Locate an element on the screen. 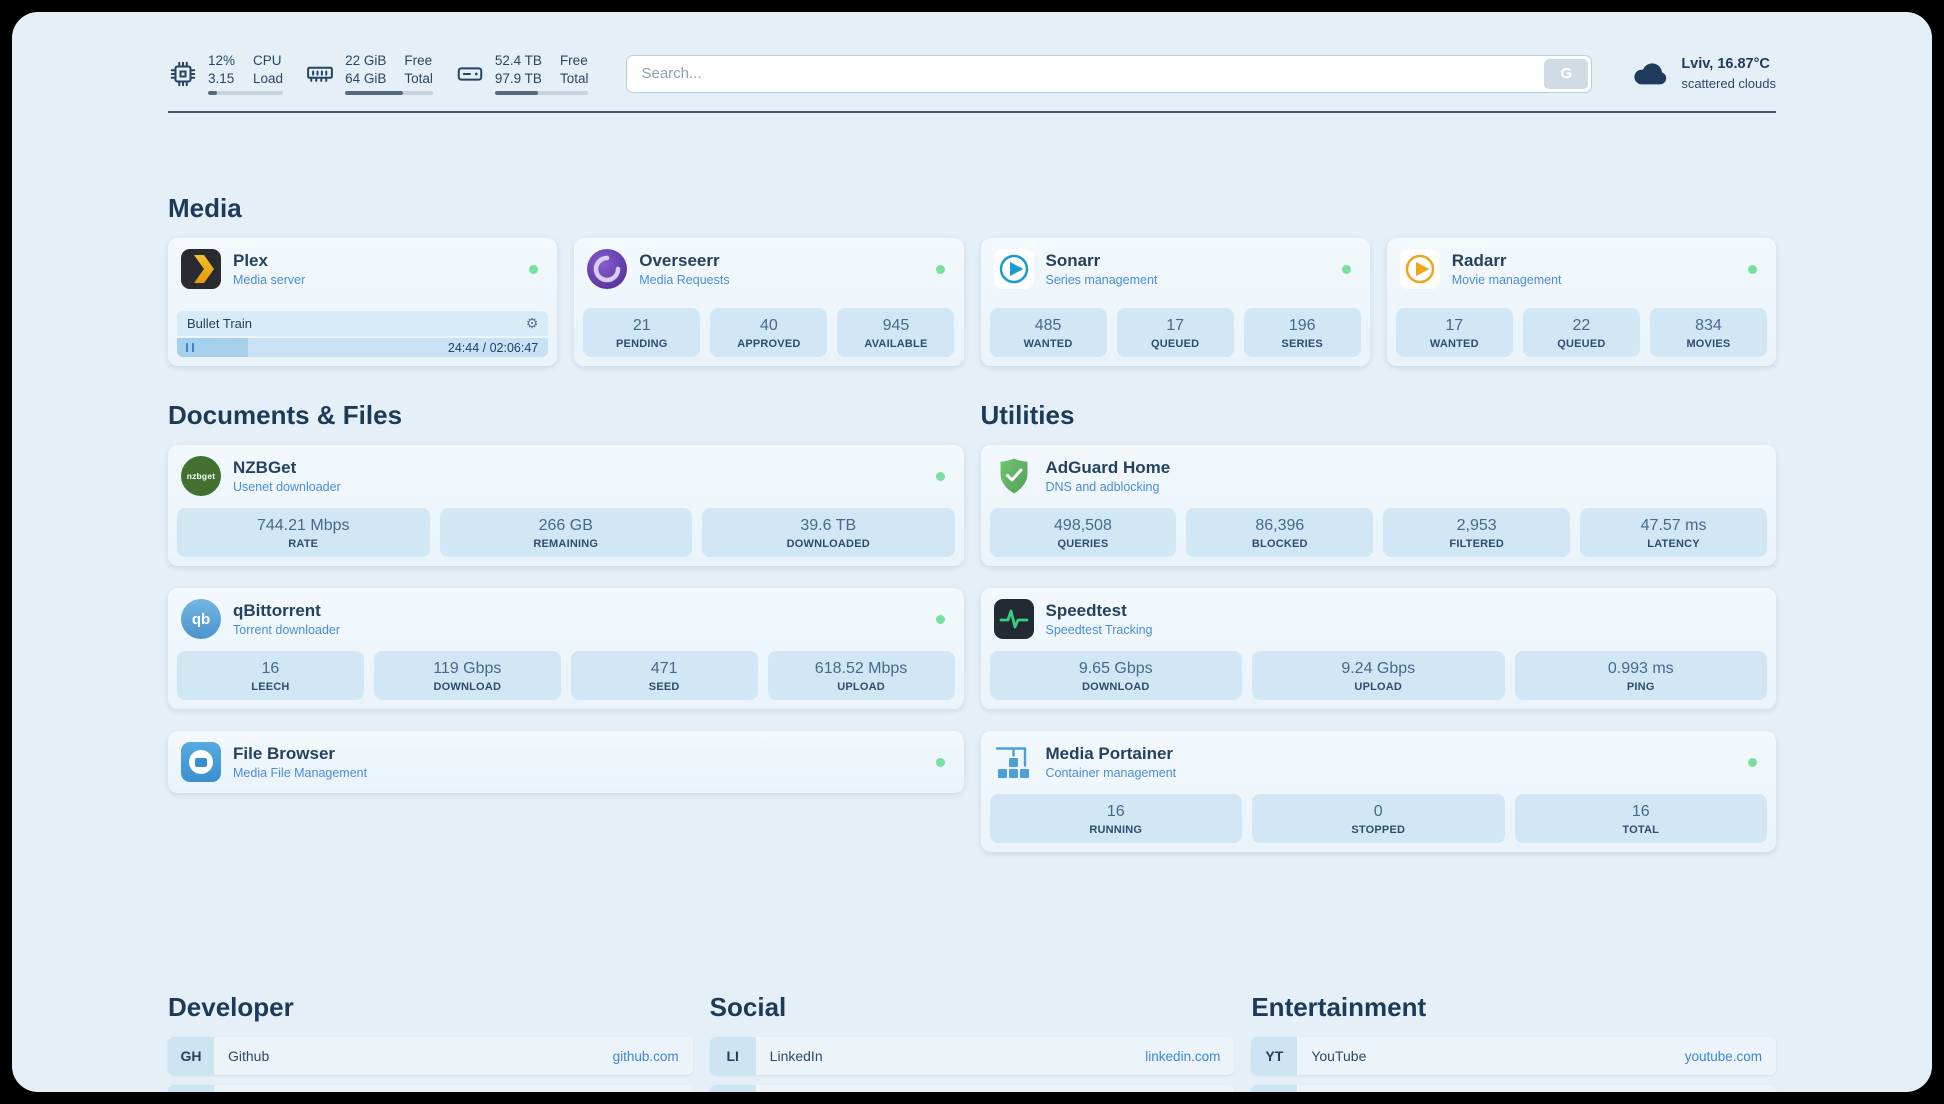  service-name: qBittorrent is located at coordinates (277, 610).